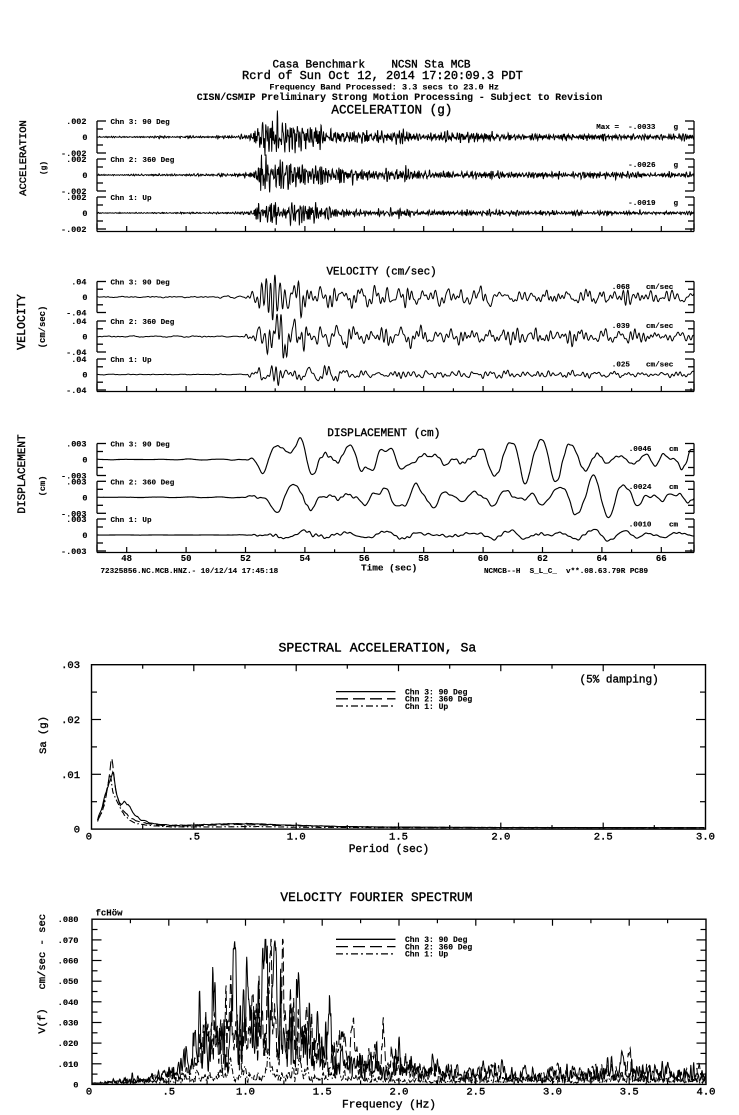  I want to click on svg-text: 64, so click(601, 559).